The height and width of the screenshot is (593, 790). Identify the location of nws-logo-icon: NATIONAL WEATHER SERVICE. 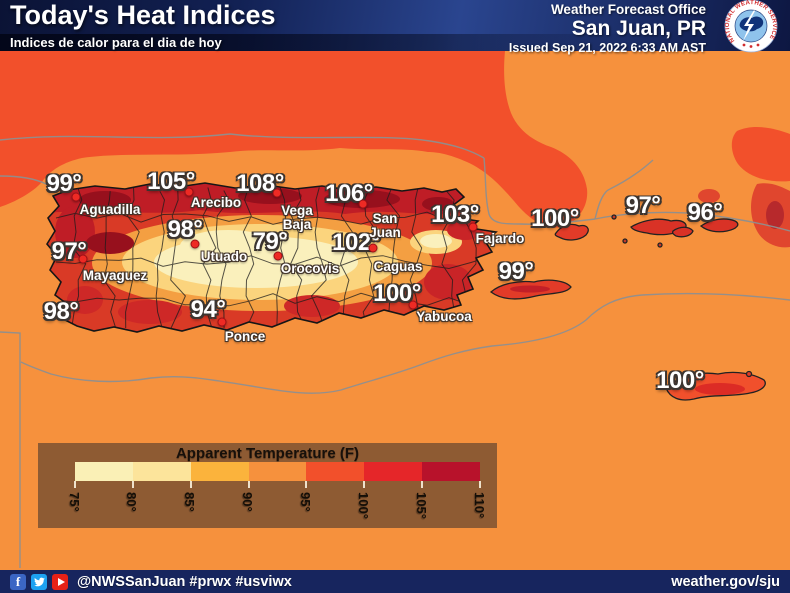
(751, 26).